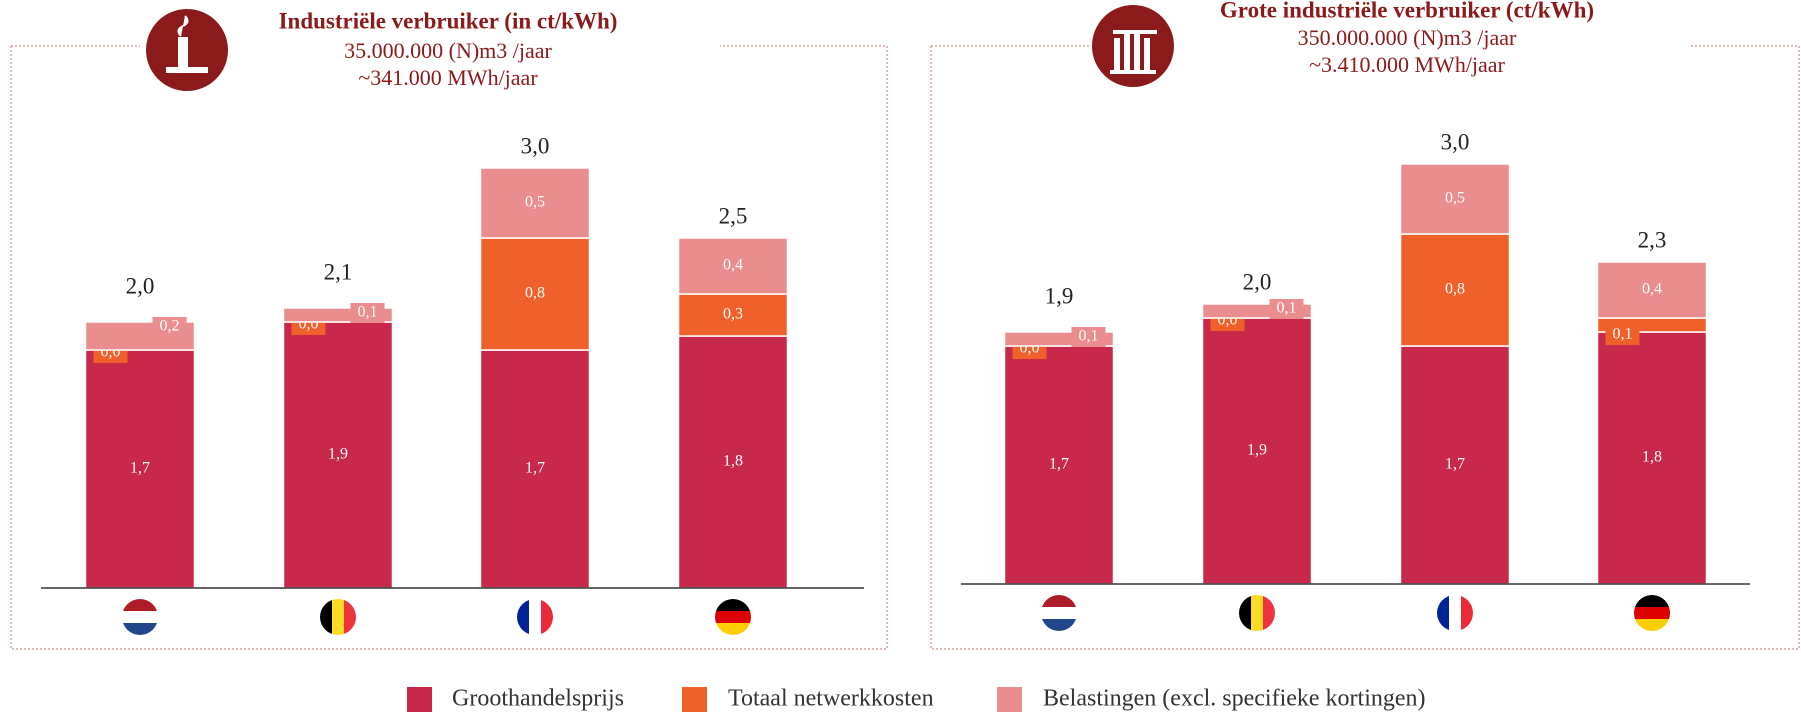 The image size is (1801, 715). I want to click on legend-label: Groothandelsprijs, so click(538, 699).